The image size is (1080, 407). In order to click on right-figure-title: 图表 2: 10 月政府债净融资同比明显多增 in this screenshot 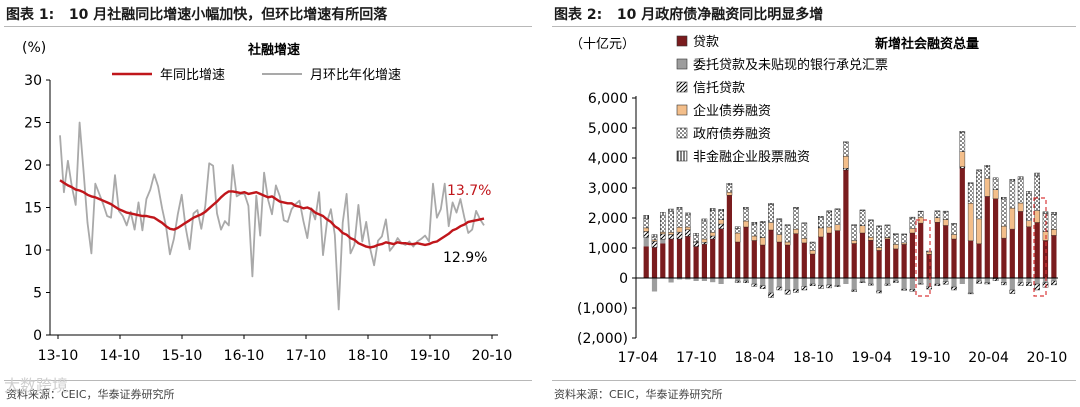, I will do `click(688, 14)`.